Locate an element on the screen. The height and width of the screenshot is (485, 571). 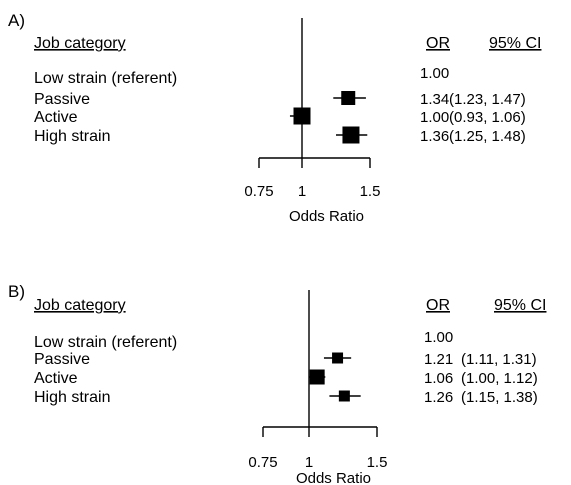
panel-label: A) is located at coordinates (16, 20).